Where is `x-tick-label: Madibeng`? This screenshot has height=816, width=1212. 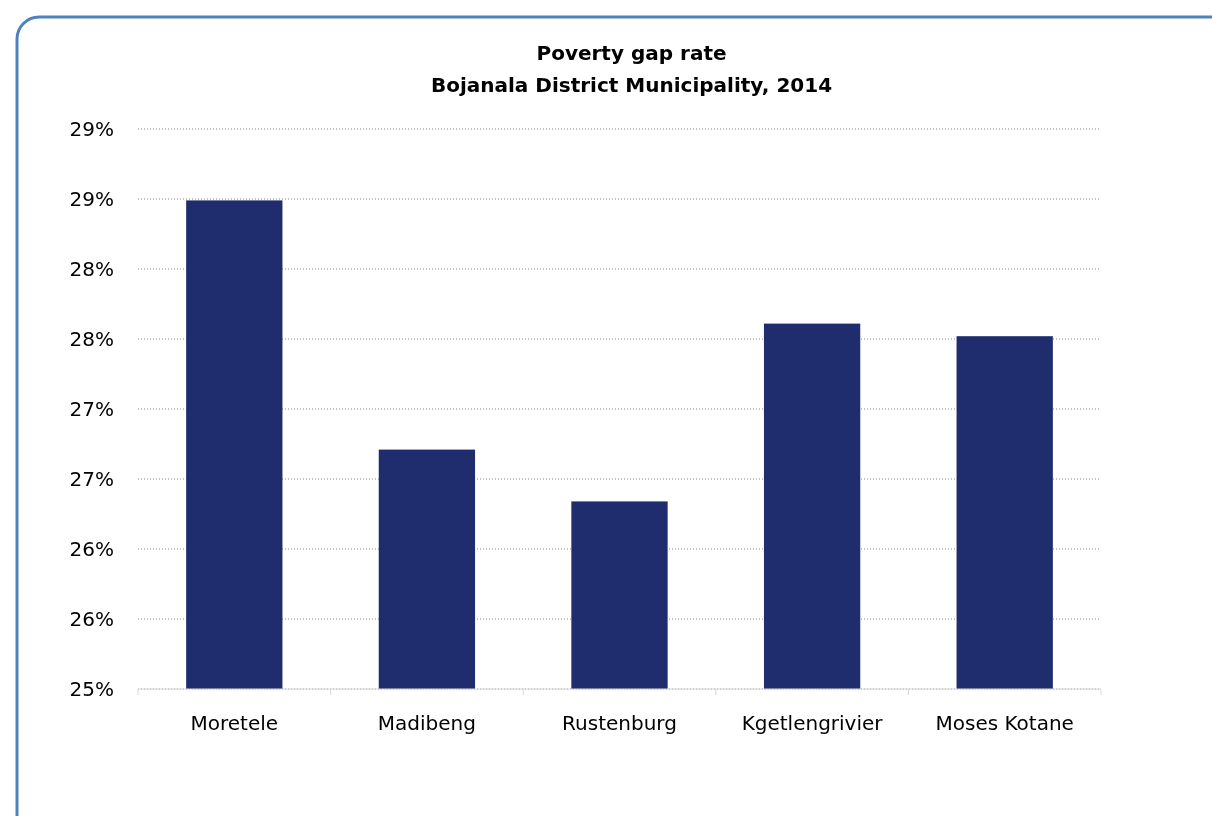
x-tick-label: Madibeng is located at coordinates (426, 723).